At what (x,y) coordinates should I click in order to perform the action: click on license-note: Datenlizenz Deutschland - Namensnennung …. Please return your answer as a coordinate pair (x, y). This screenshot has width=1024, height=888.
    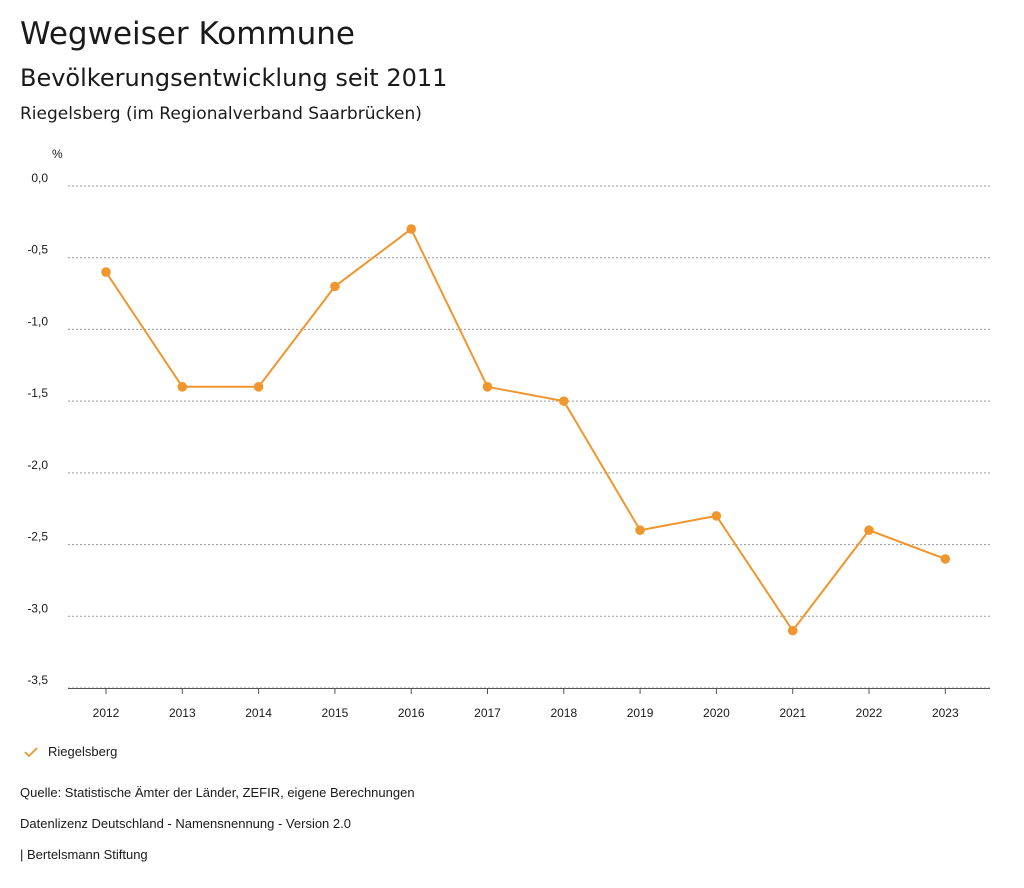
    Looking at the image, I should click on (185, 823).